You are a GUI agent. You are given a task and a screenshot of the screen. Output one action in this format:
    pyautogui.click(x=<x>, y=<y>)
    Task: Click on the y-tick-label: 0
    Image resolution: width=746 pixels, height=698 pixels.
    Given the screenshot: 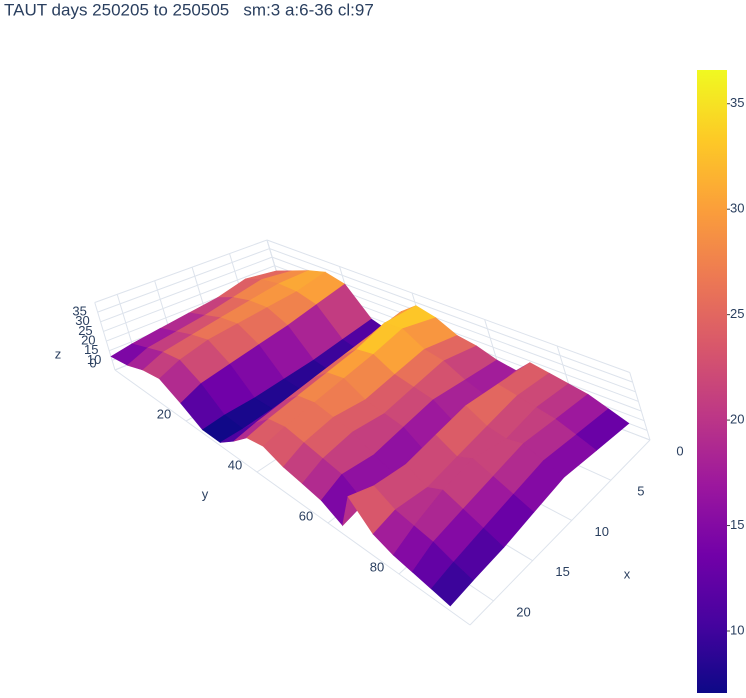 What is the action you would take?
    pyautogui.click(x=92, y=362)
    